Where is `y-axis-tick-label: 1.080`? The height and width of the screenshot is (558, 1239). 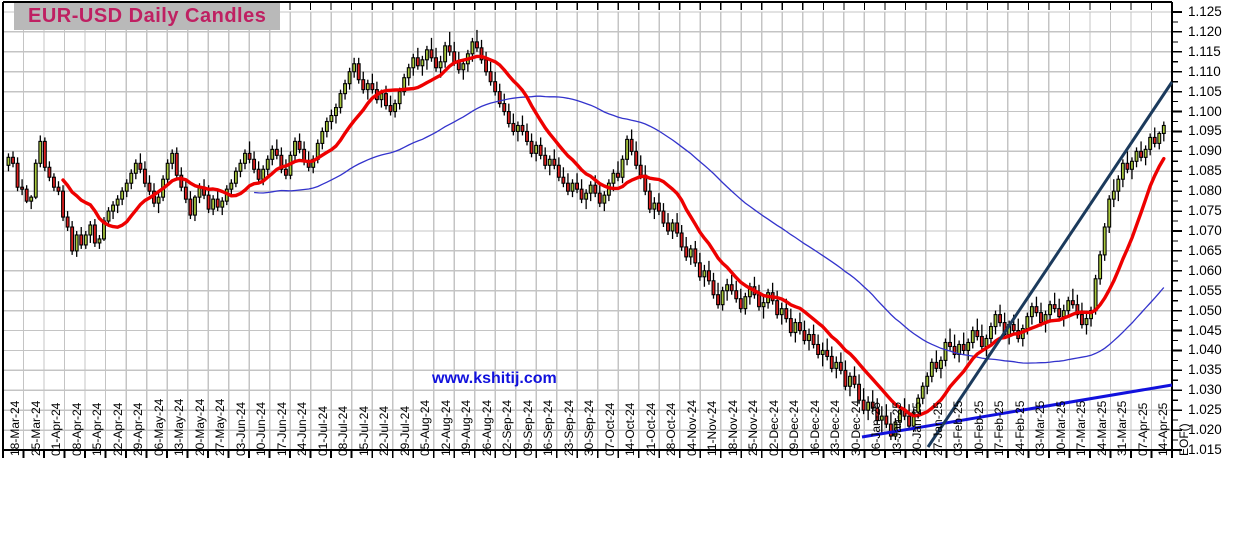
y-axis-tick-label: 1.080 is located at coordinates (1205, 191).